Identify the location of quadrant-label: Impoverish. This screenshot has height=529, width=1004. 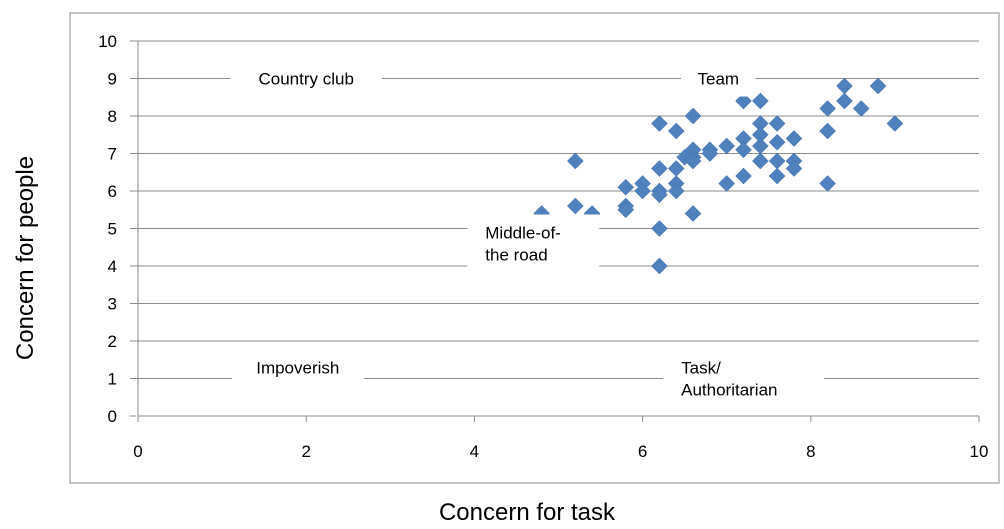
(297, 367).